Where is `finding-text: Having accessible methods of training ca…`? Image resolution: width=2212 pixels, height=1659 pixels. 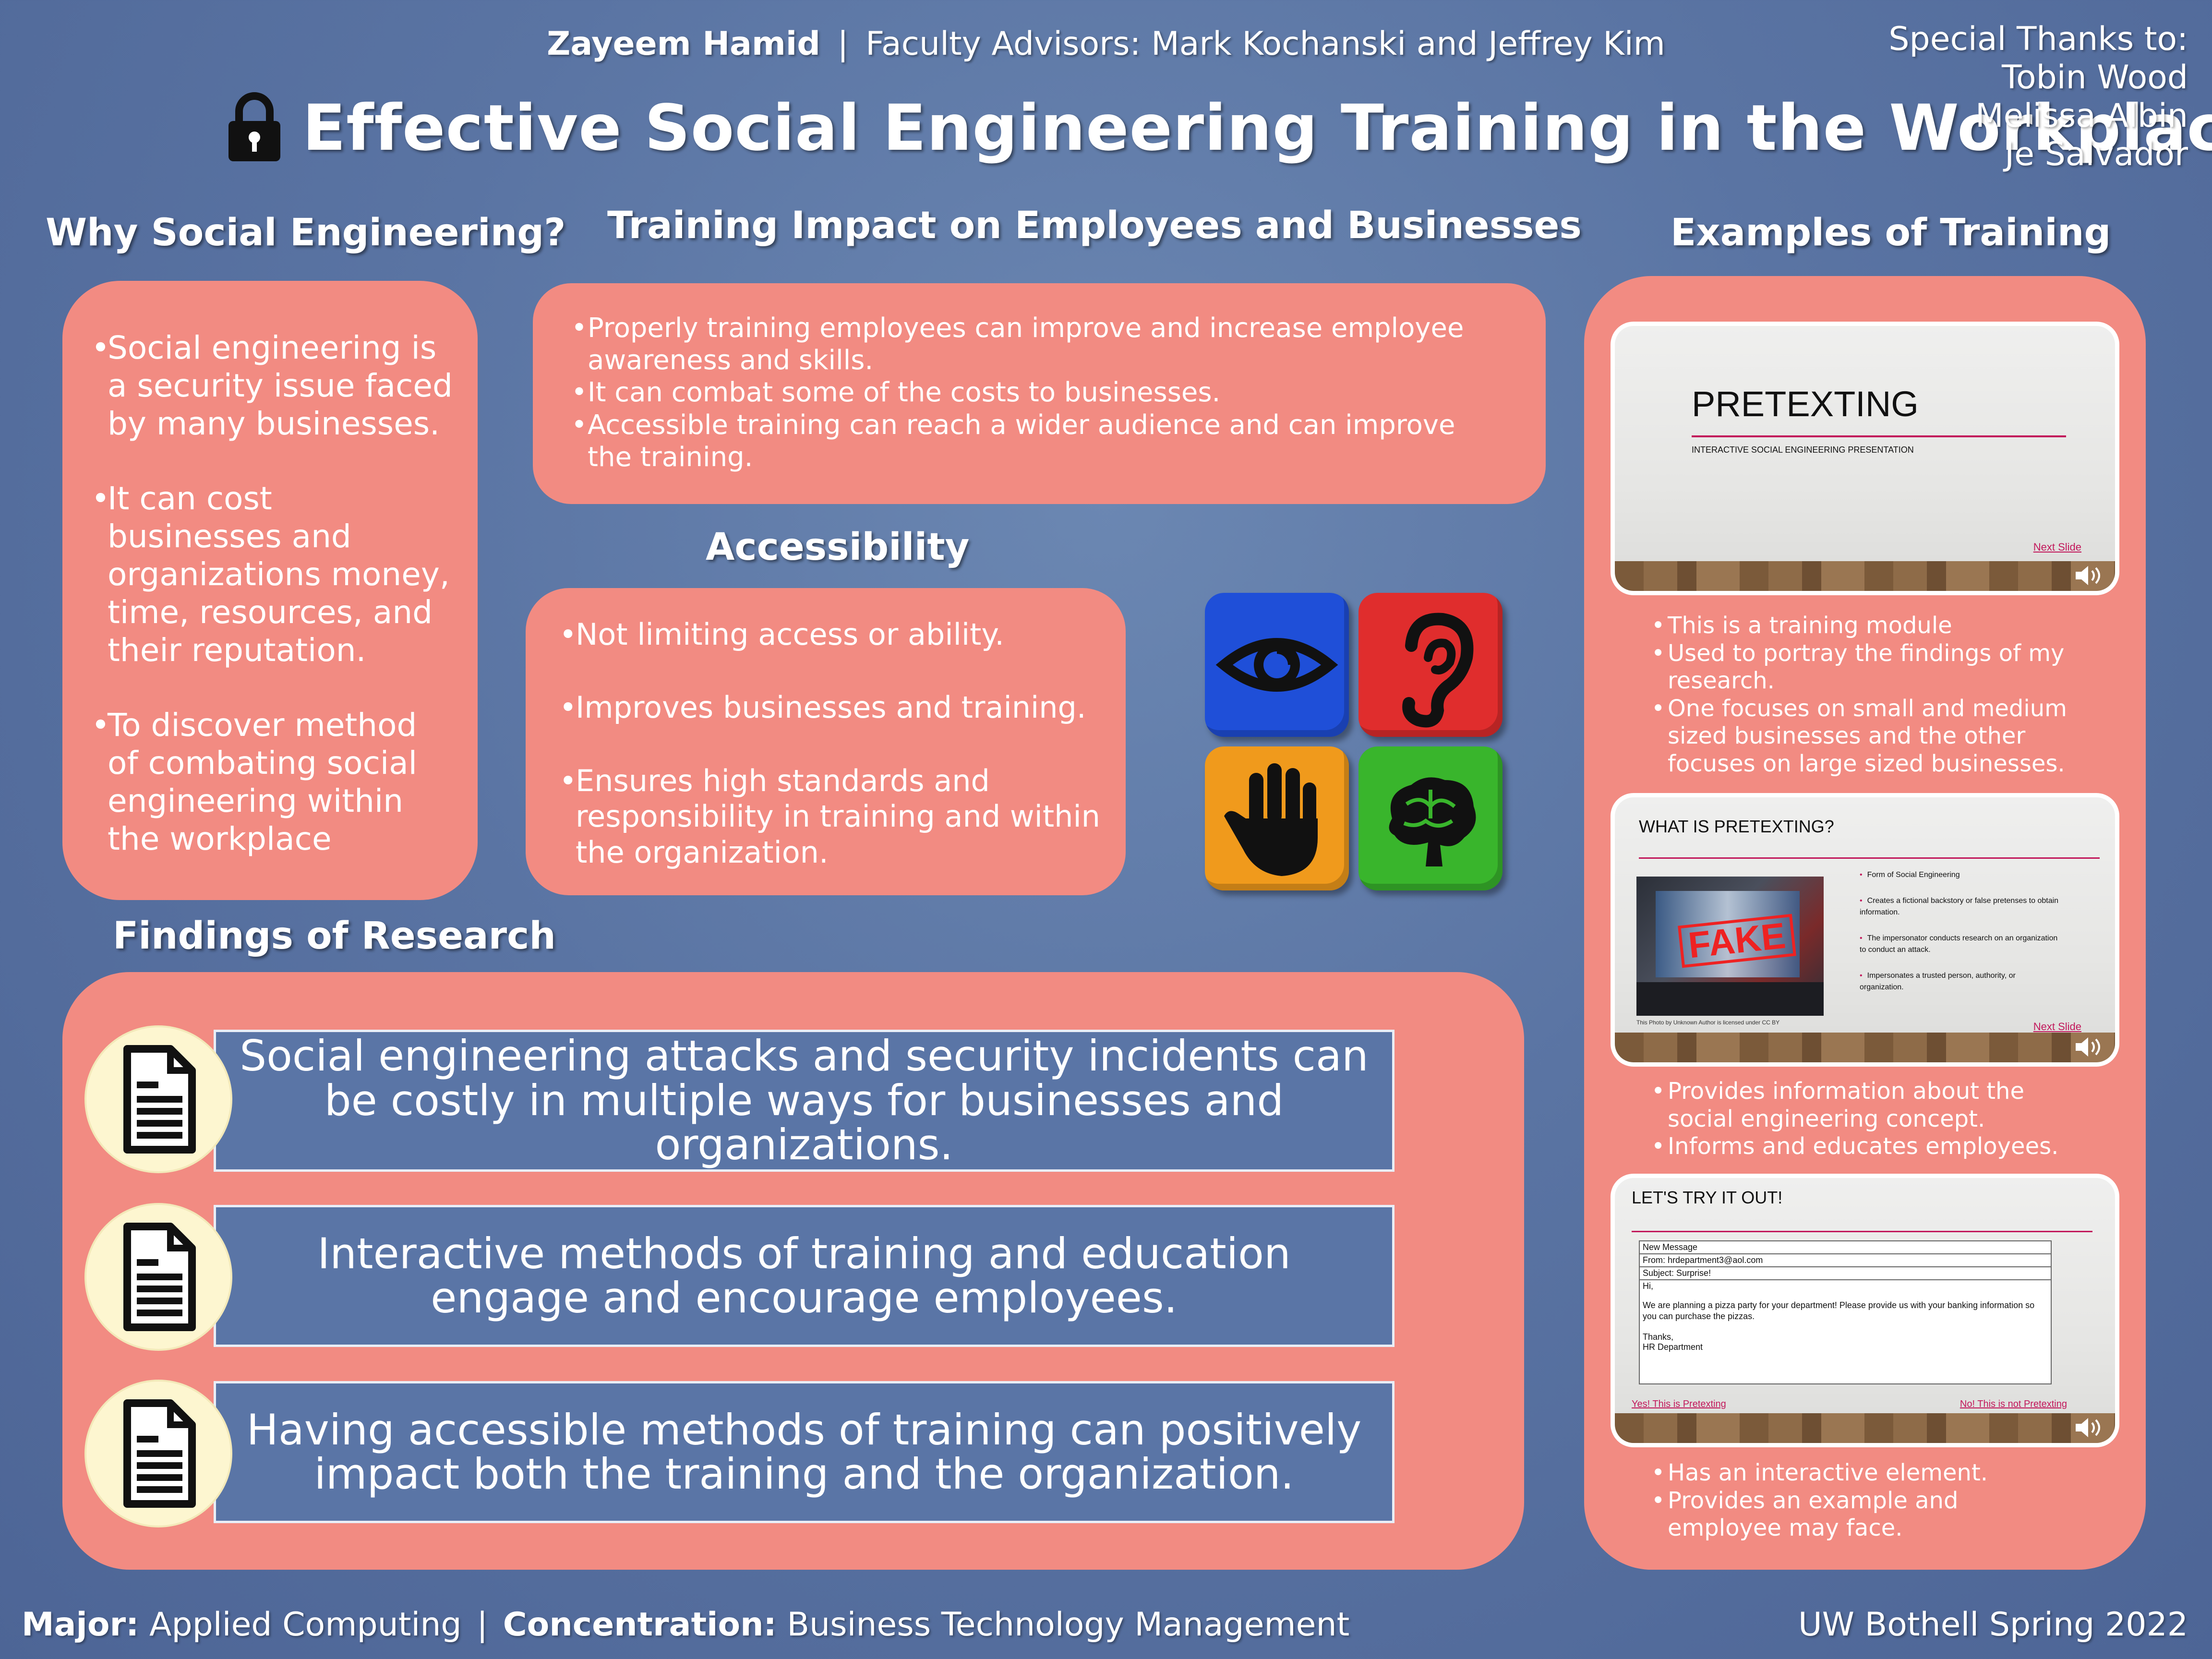 finding-text: Having accessible methods of training ca… is located at coordinates (804, 1452).